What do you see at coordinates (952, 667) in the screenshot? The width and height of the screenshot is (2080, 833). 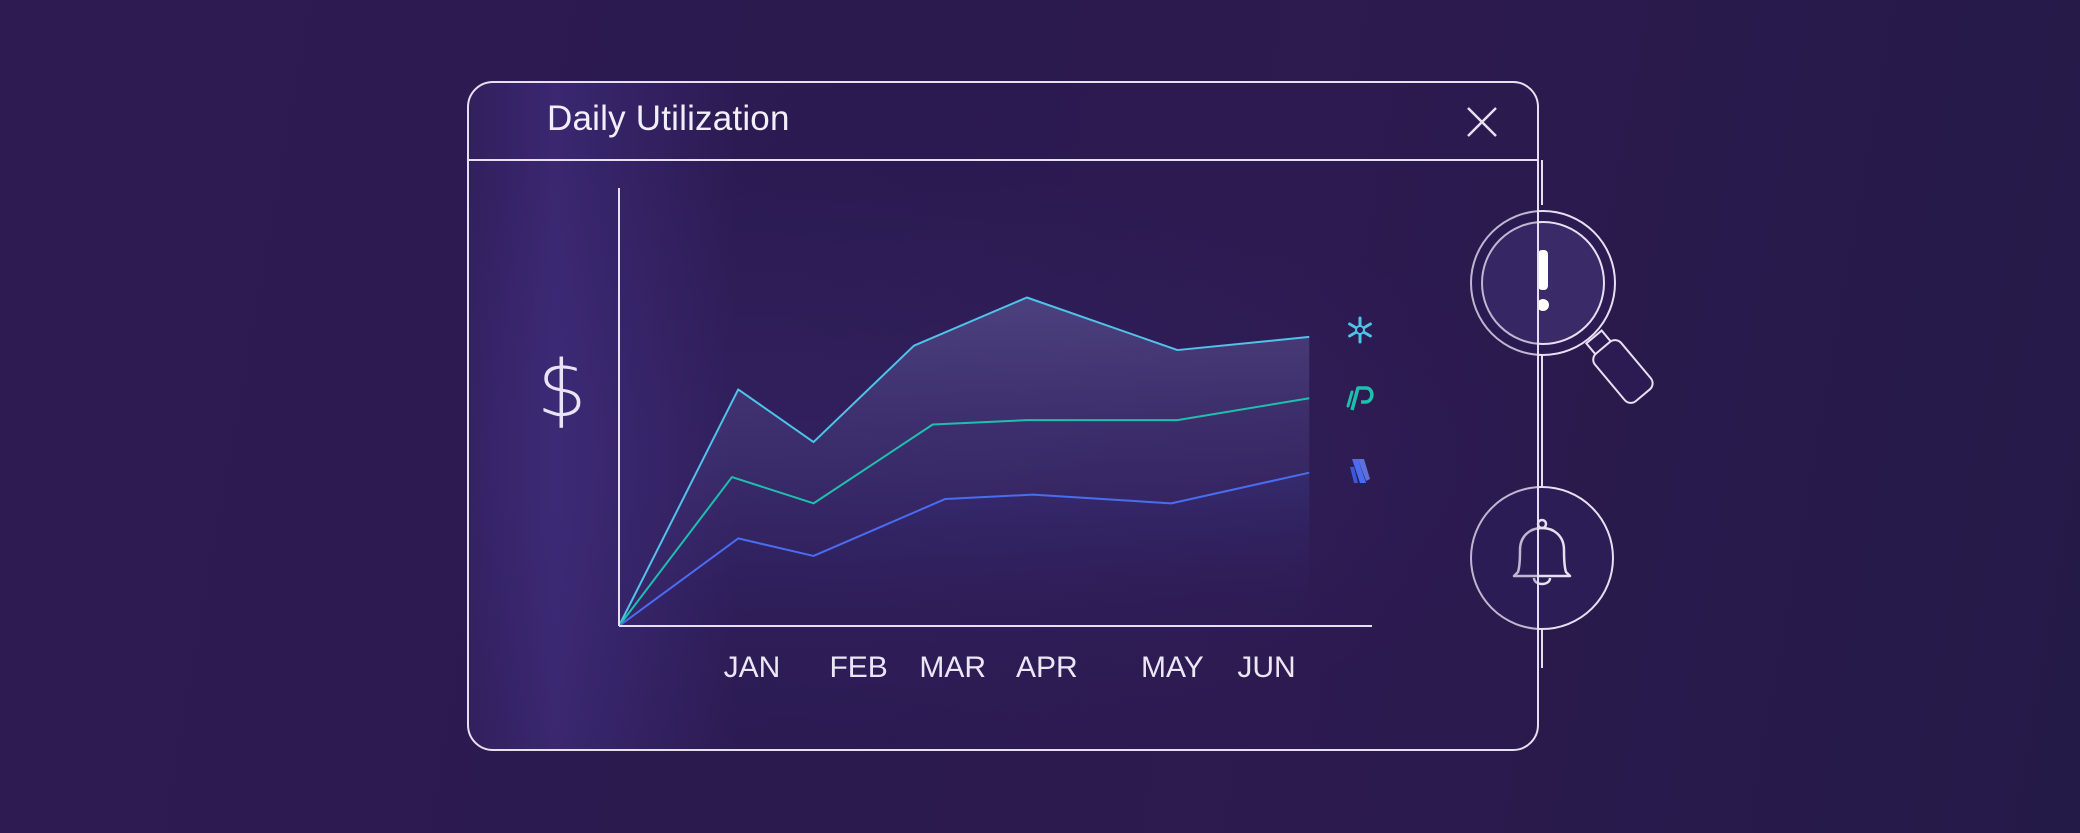 I see `x-tick-label-mar: MAR` at bounding box center [952, 667].